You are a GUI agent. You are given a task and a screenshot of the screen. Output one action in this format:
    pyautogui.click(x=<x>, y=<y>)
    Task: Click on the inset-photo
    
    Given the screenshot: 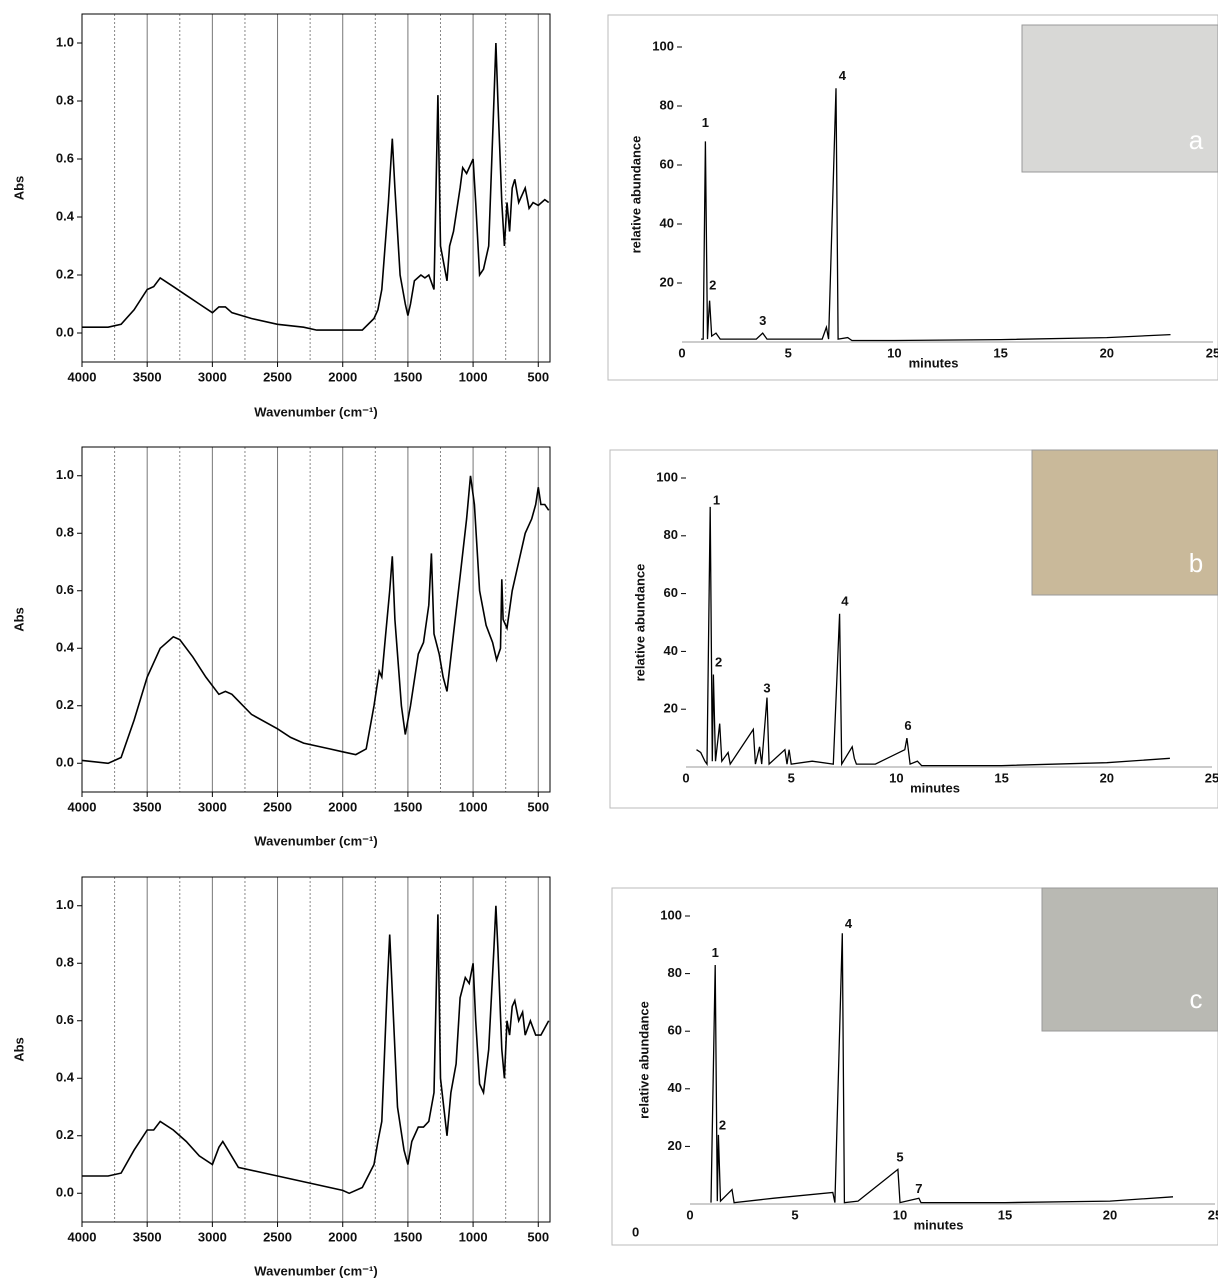 What is the action you would take?
    pyautogui.click(x=1124, y=522)
    